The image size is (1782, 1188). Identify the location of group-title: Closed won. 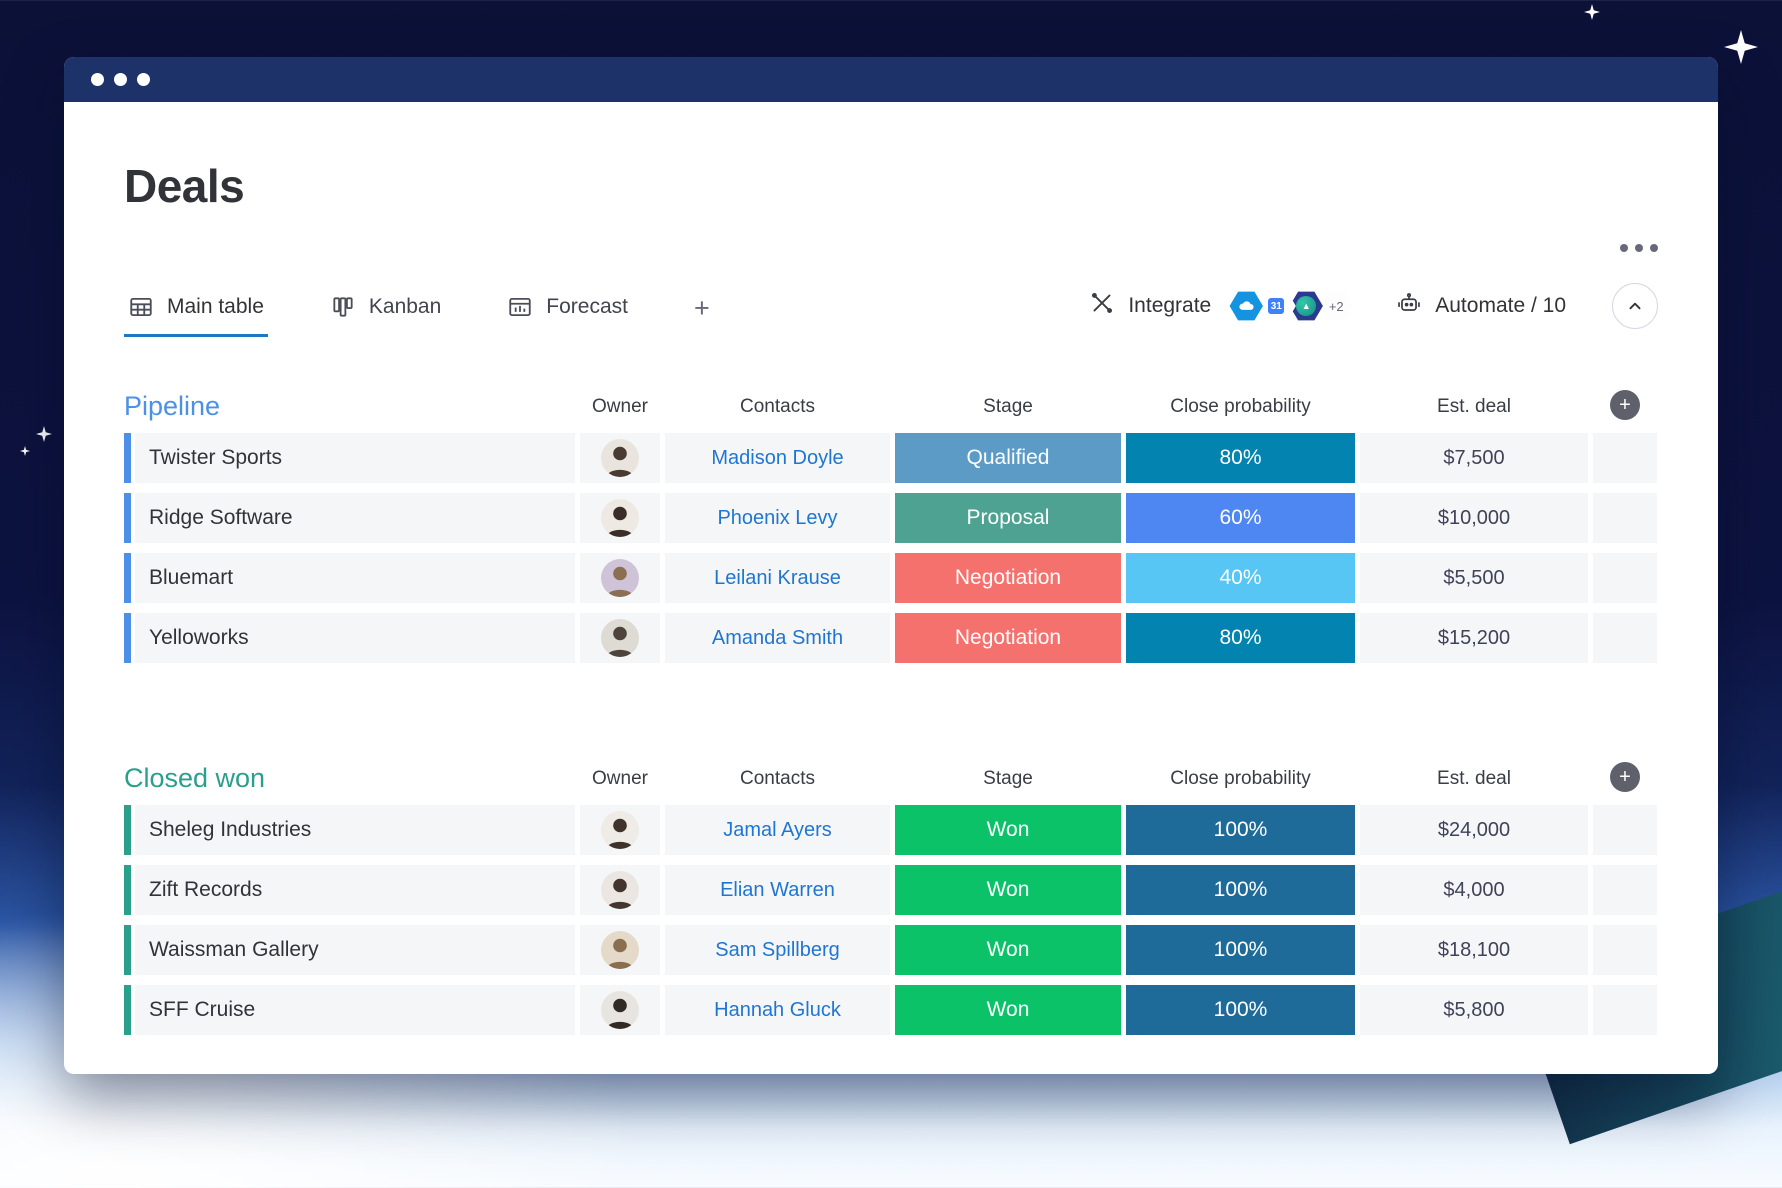
(195, 778).